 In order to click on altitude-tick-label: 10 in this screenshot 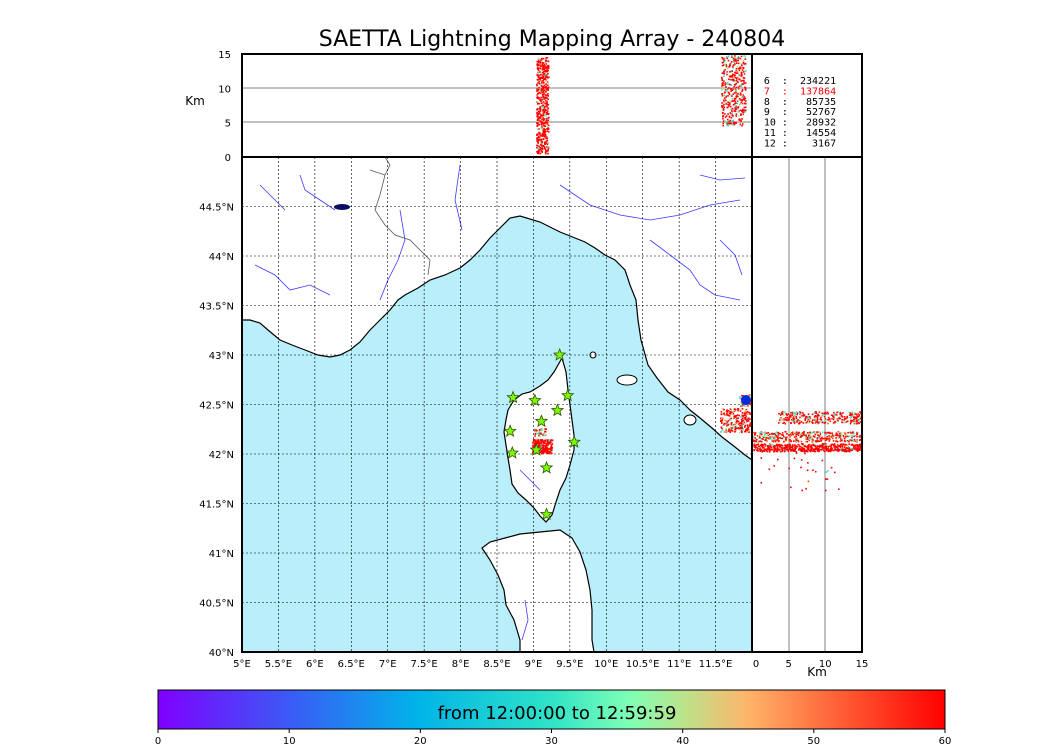, I will do `click(224, 89)`.